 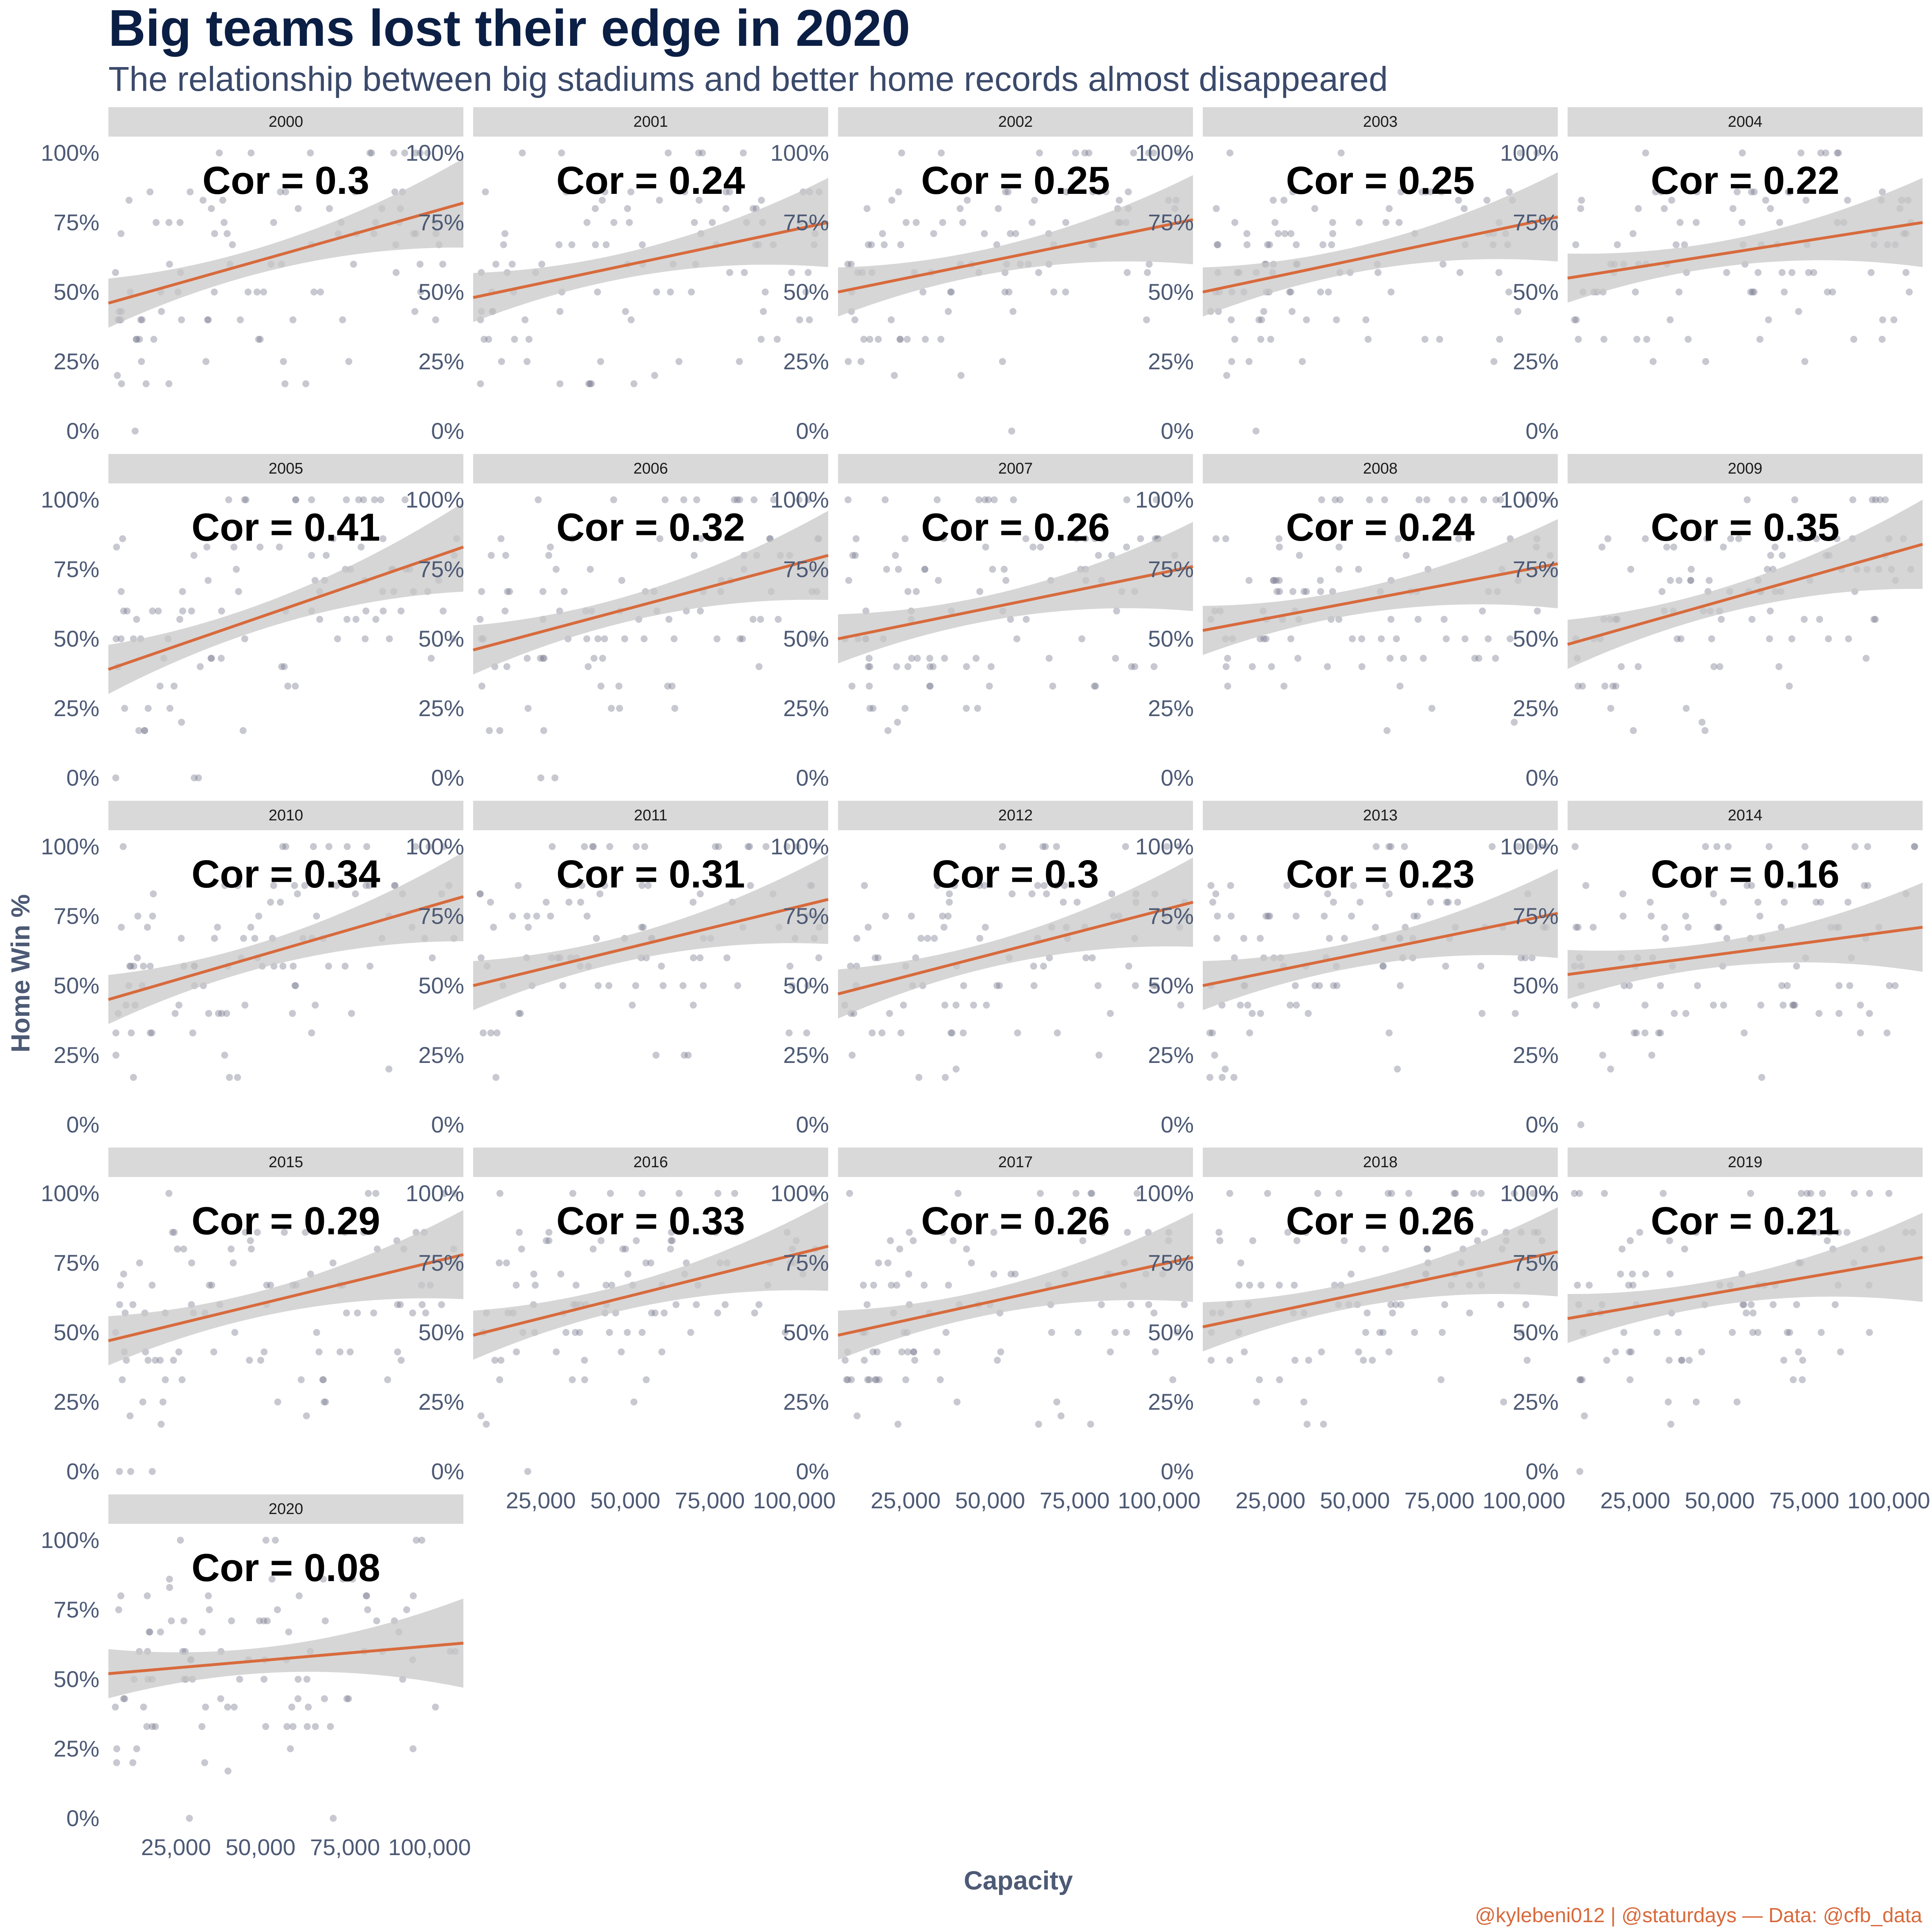 What do you see at coordinates (1178, 431) in the screenshot?
I see `y-tick-label: 0%` at bounding box center [1178, 431].